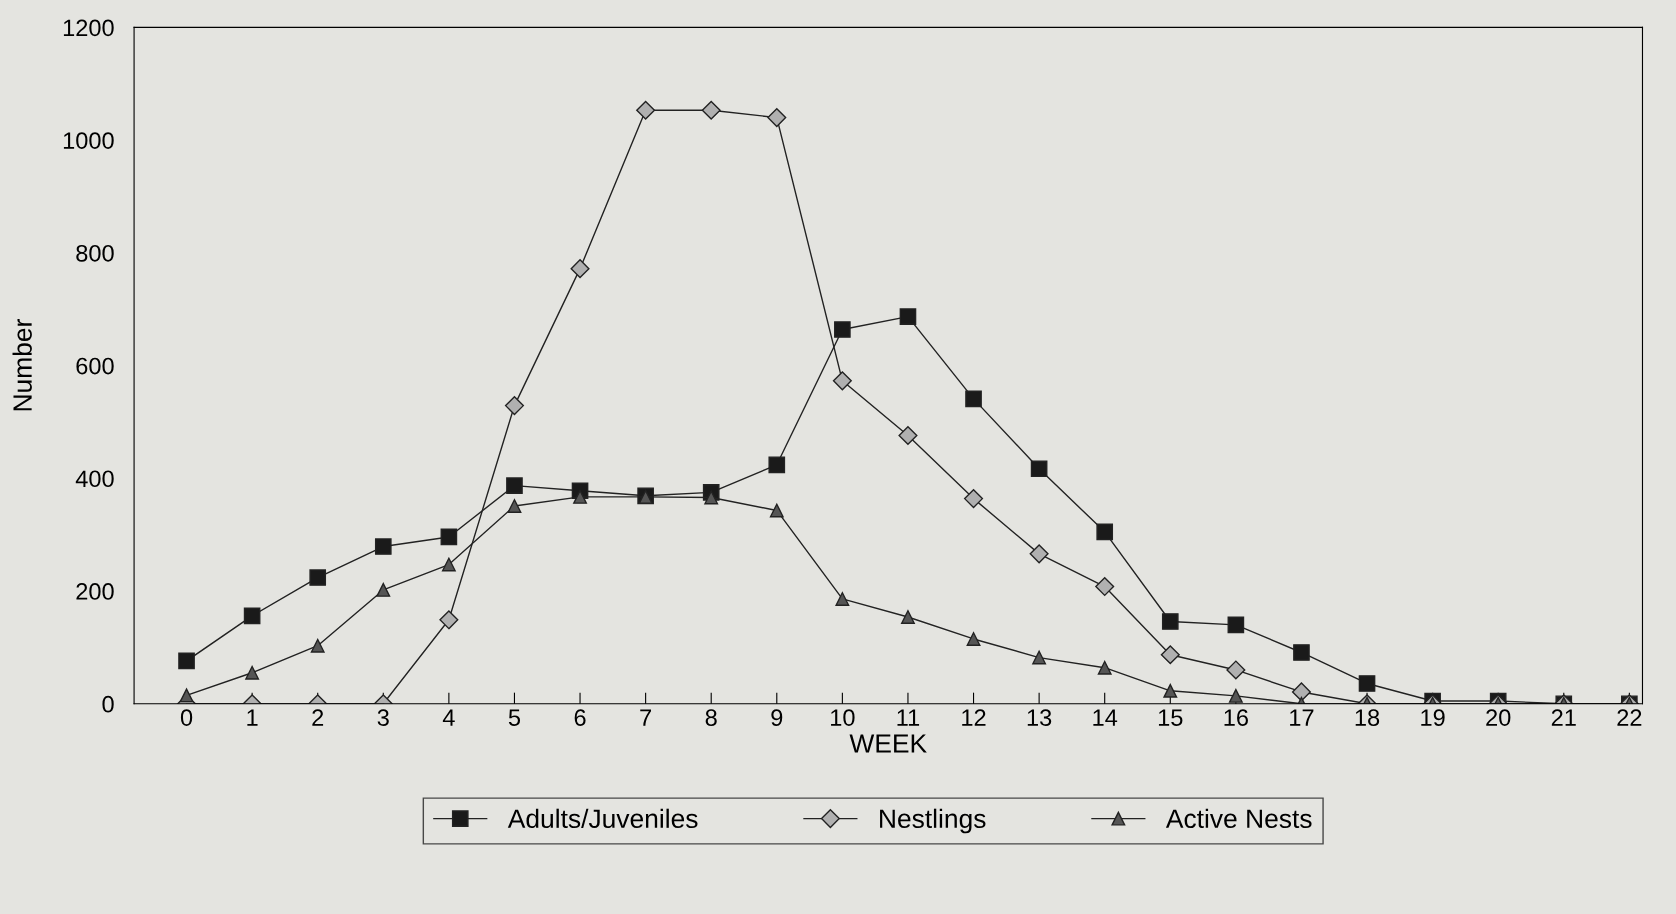 This screenshot has width=1676, height=914. I want to click on x-tick-label: 0, so click(186, 717).